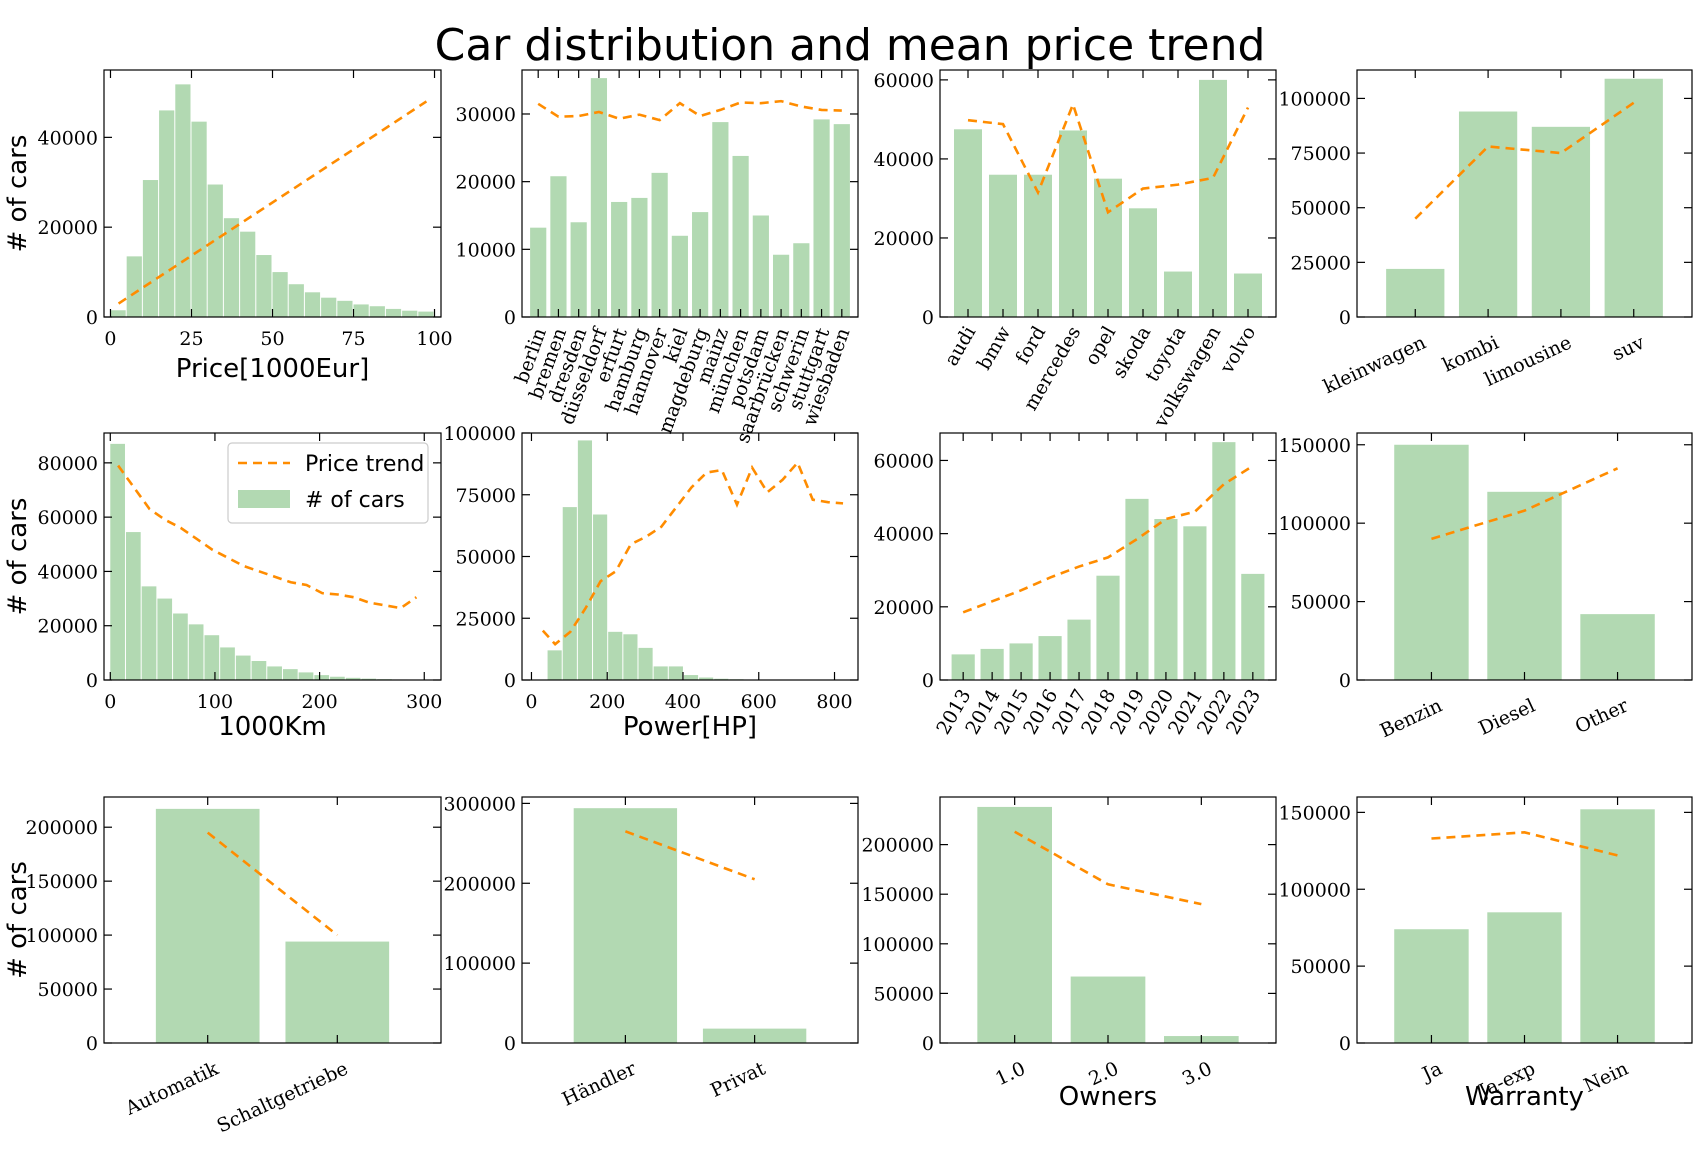 This screenshot has width=1700, height=1150. I want to click on x-tick-label: 50, so click(272, 339).